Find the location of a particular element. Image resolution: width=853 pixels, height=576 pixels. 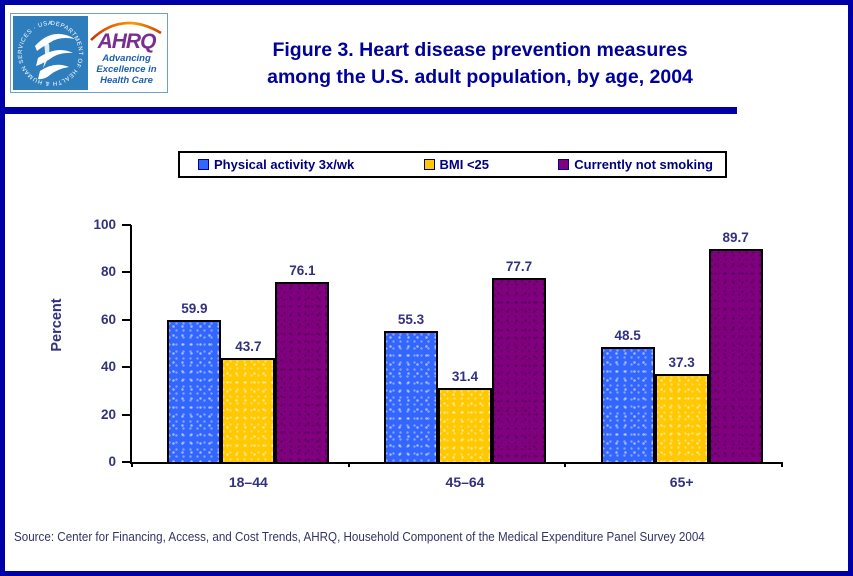

bar-value-label: 77.7 is located at coordinates (519, 266).